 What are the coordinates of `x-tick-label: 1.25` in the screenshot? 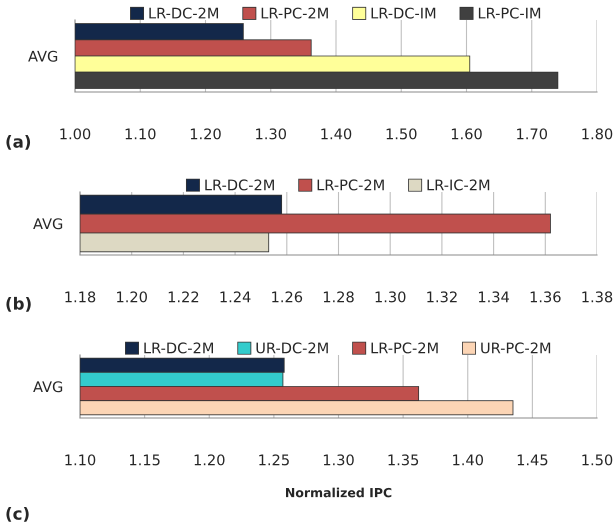 It's located at (274, 460).